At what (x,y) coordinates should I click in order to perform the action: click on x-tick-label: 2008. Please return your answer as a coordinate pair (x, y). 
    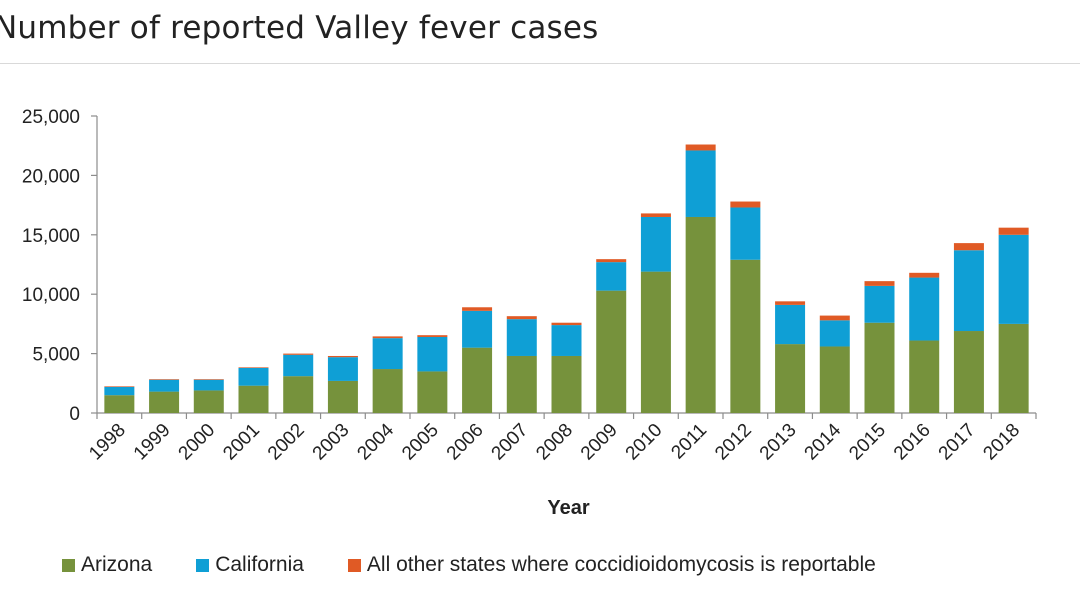
    Looking at the image, I should click on (554, 442).